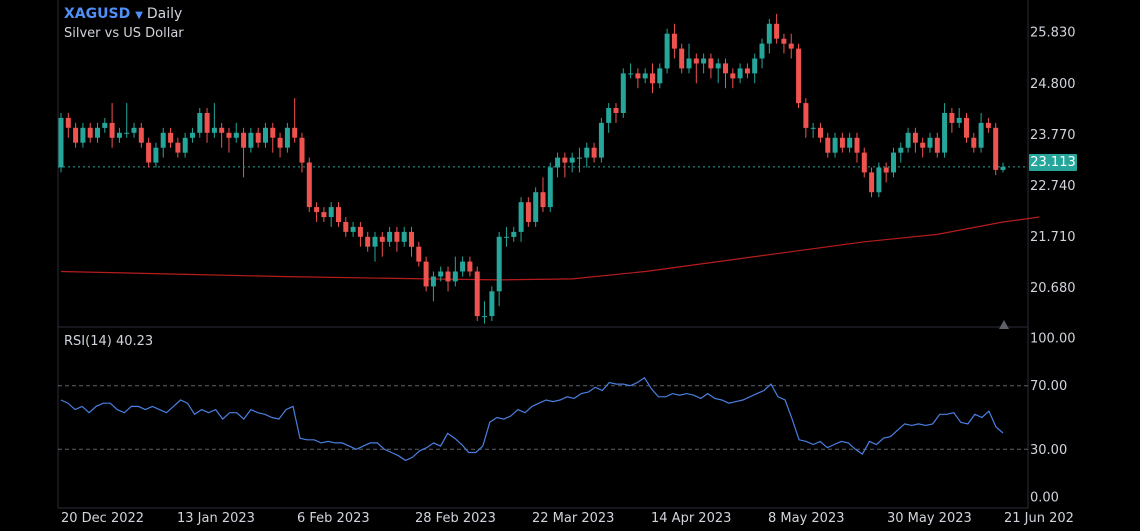 Image resolution: width=1140 pixels, height=531 pixels. Describe the element at coordinates (550, 248) in the screenshot. I see `moving-average` at that location.